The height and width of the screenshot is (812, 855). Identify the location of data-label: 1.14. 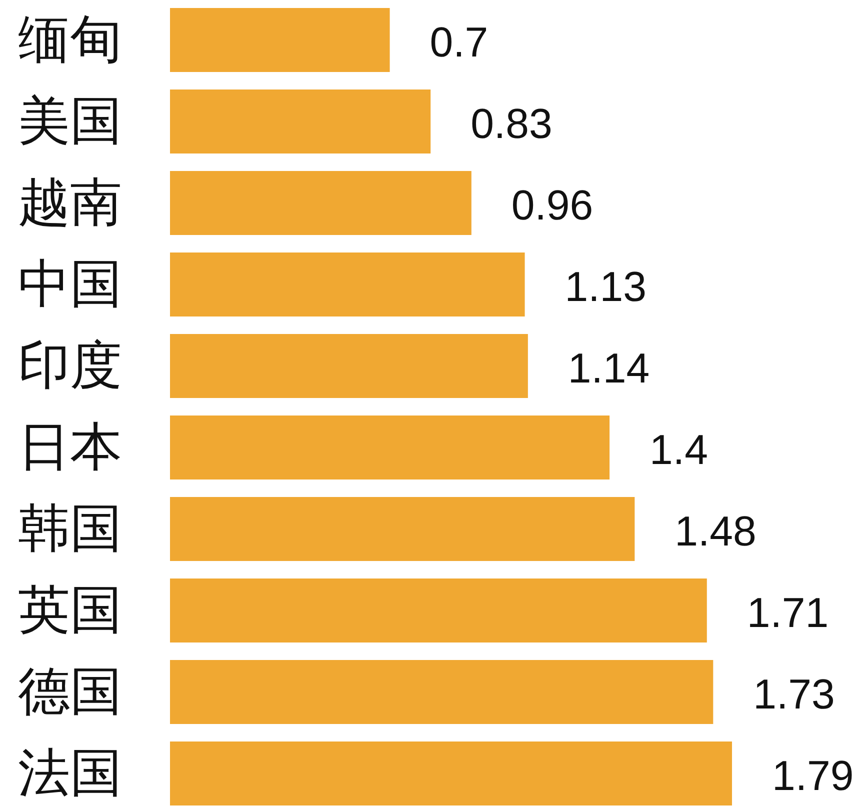
(609, 368).